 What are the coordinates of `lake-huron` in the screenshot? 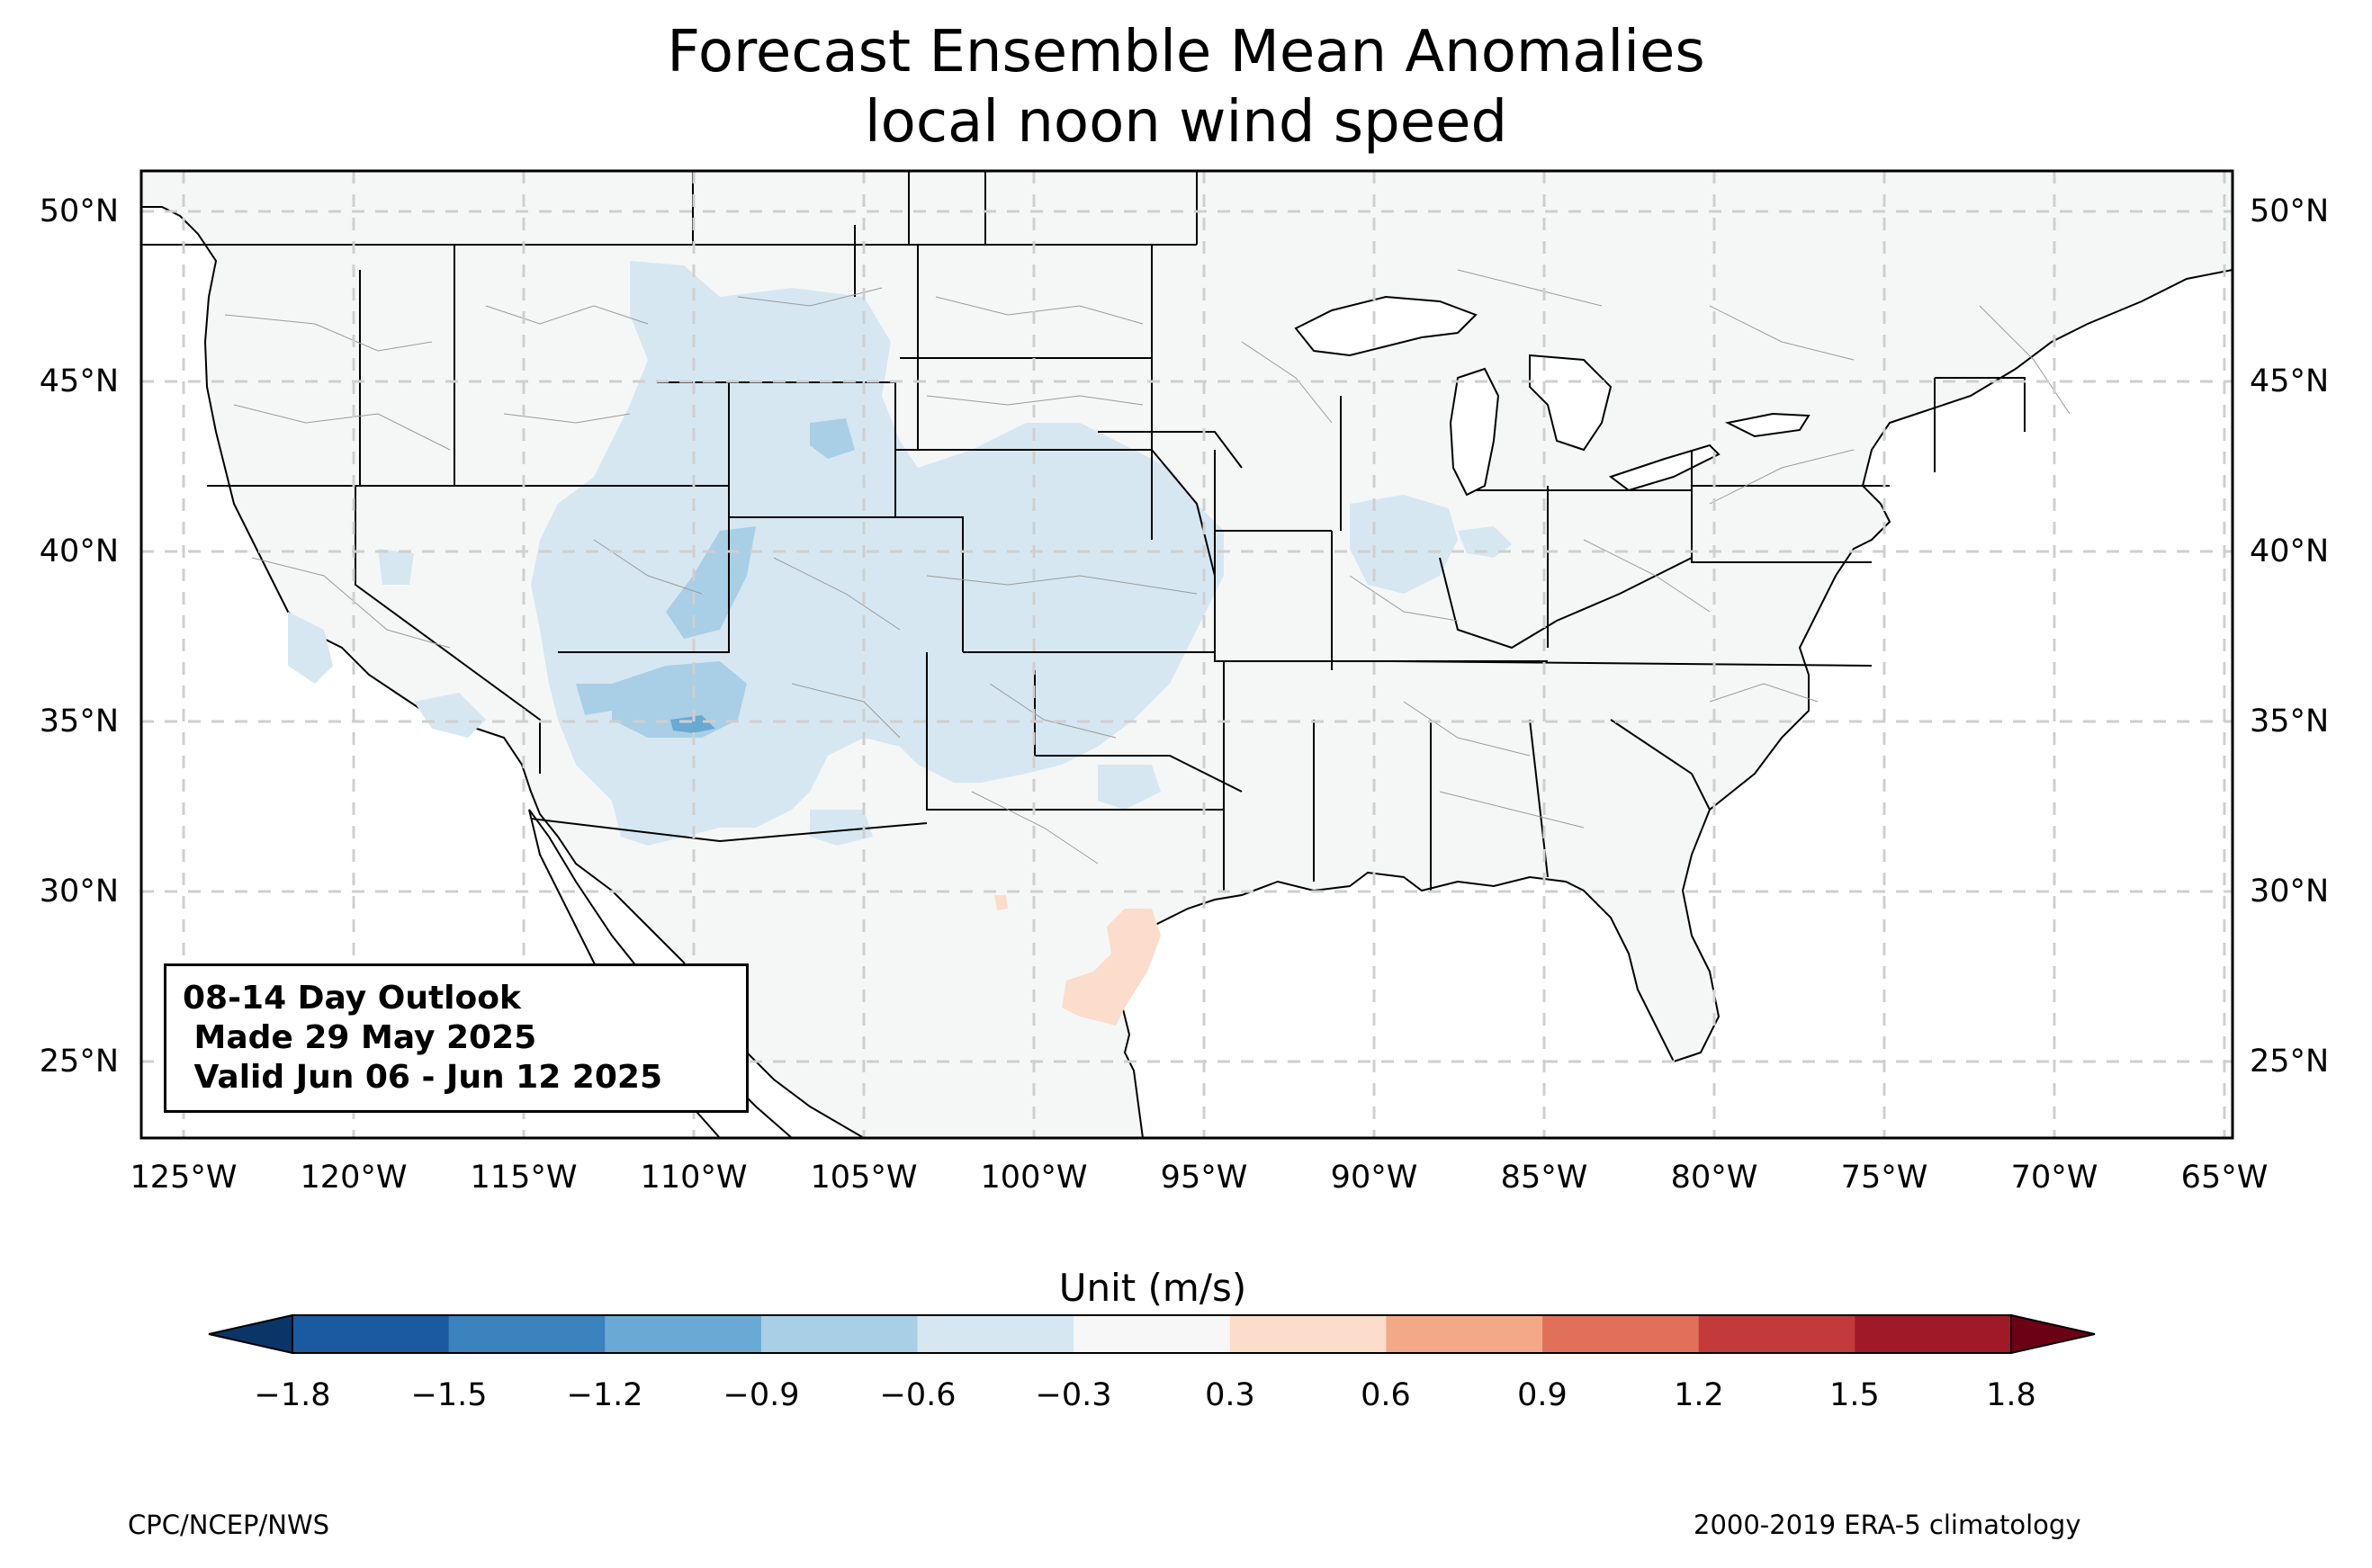 It's located at (1571, 403).